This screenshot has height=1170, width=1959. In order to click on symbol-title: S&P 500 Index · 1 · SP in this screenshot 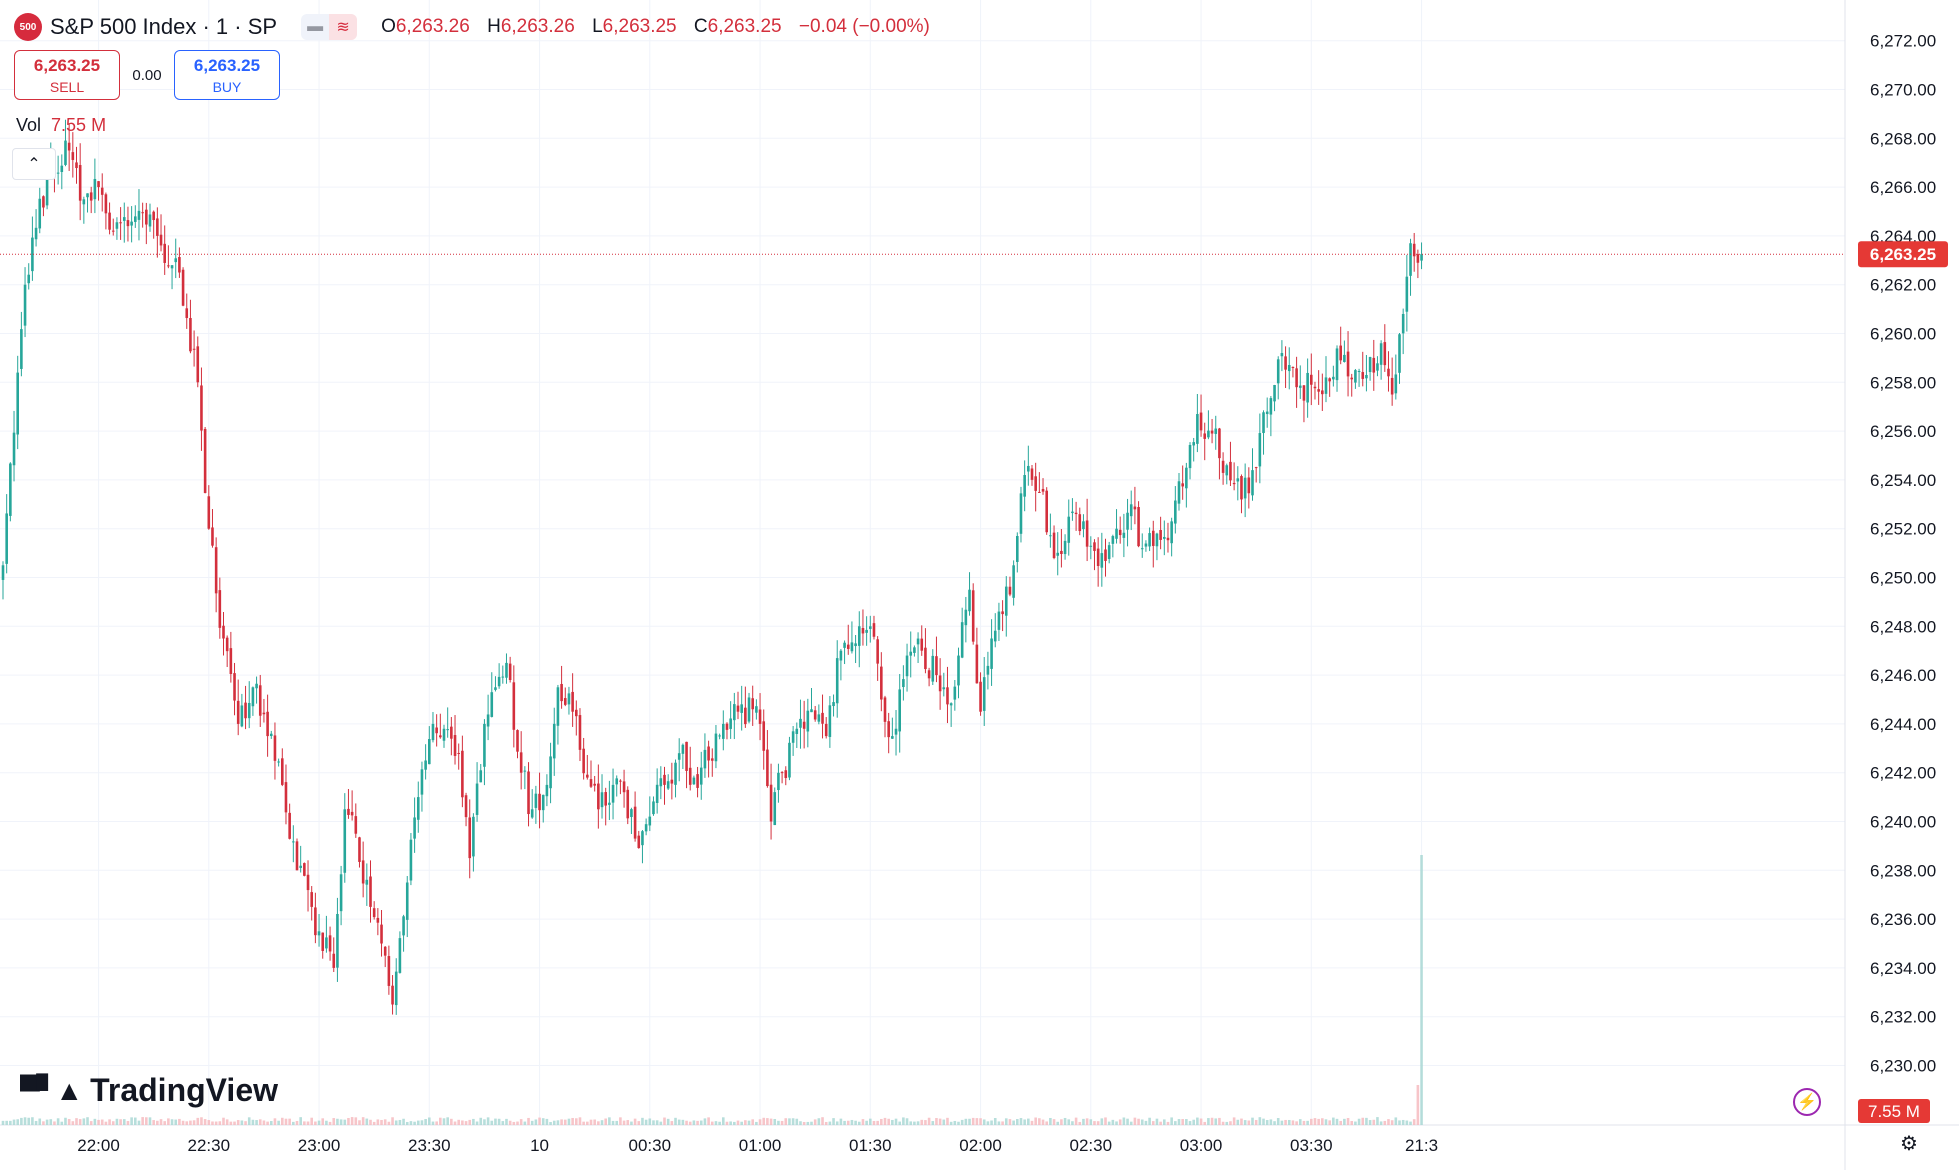, I will do `click(164, 26)`.